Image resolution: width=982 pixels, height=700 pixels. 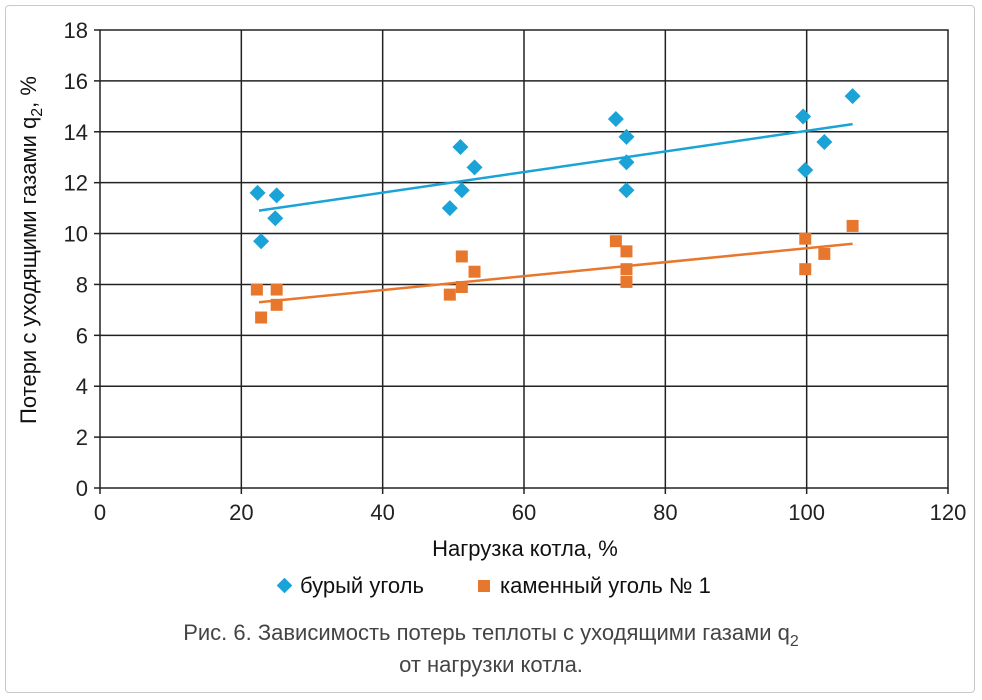 I want to click on y-axis-label-sub: 2, so click(x=37, y=112).